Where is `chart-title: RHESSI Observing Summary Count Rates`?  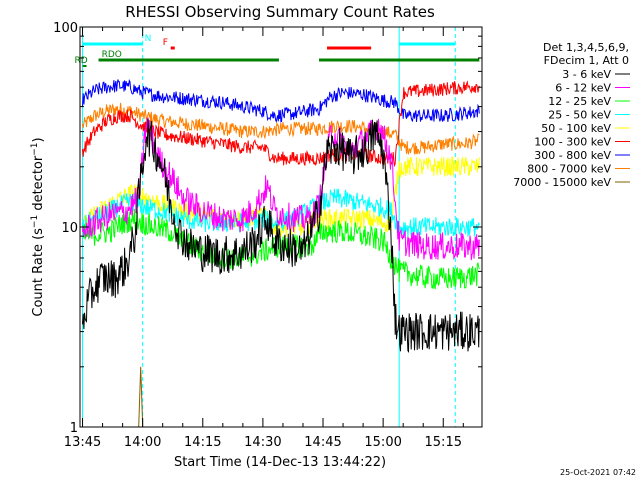
chart-title: RHESSI Observing Summary Count Rates is located at coordinates (280, 12).